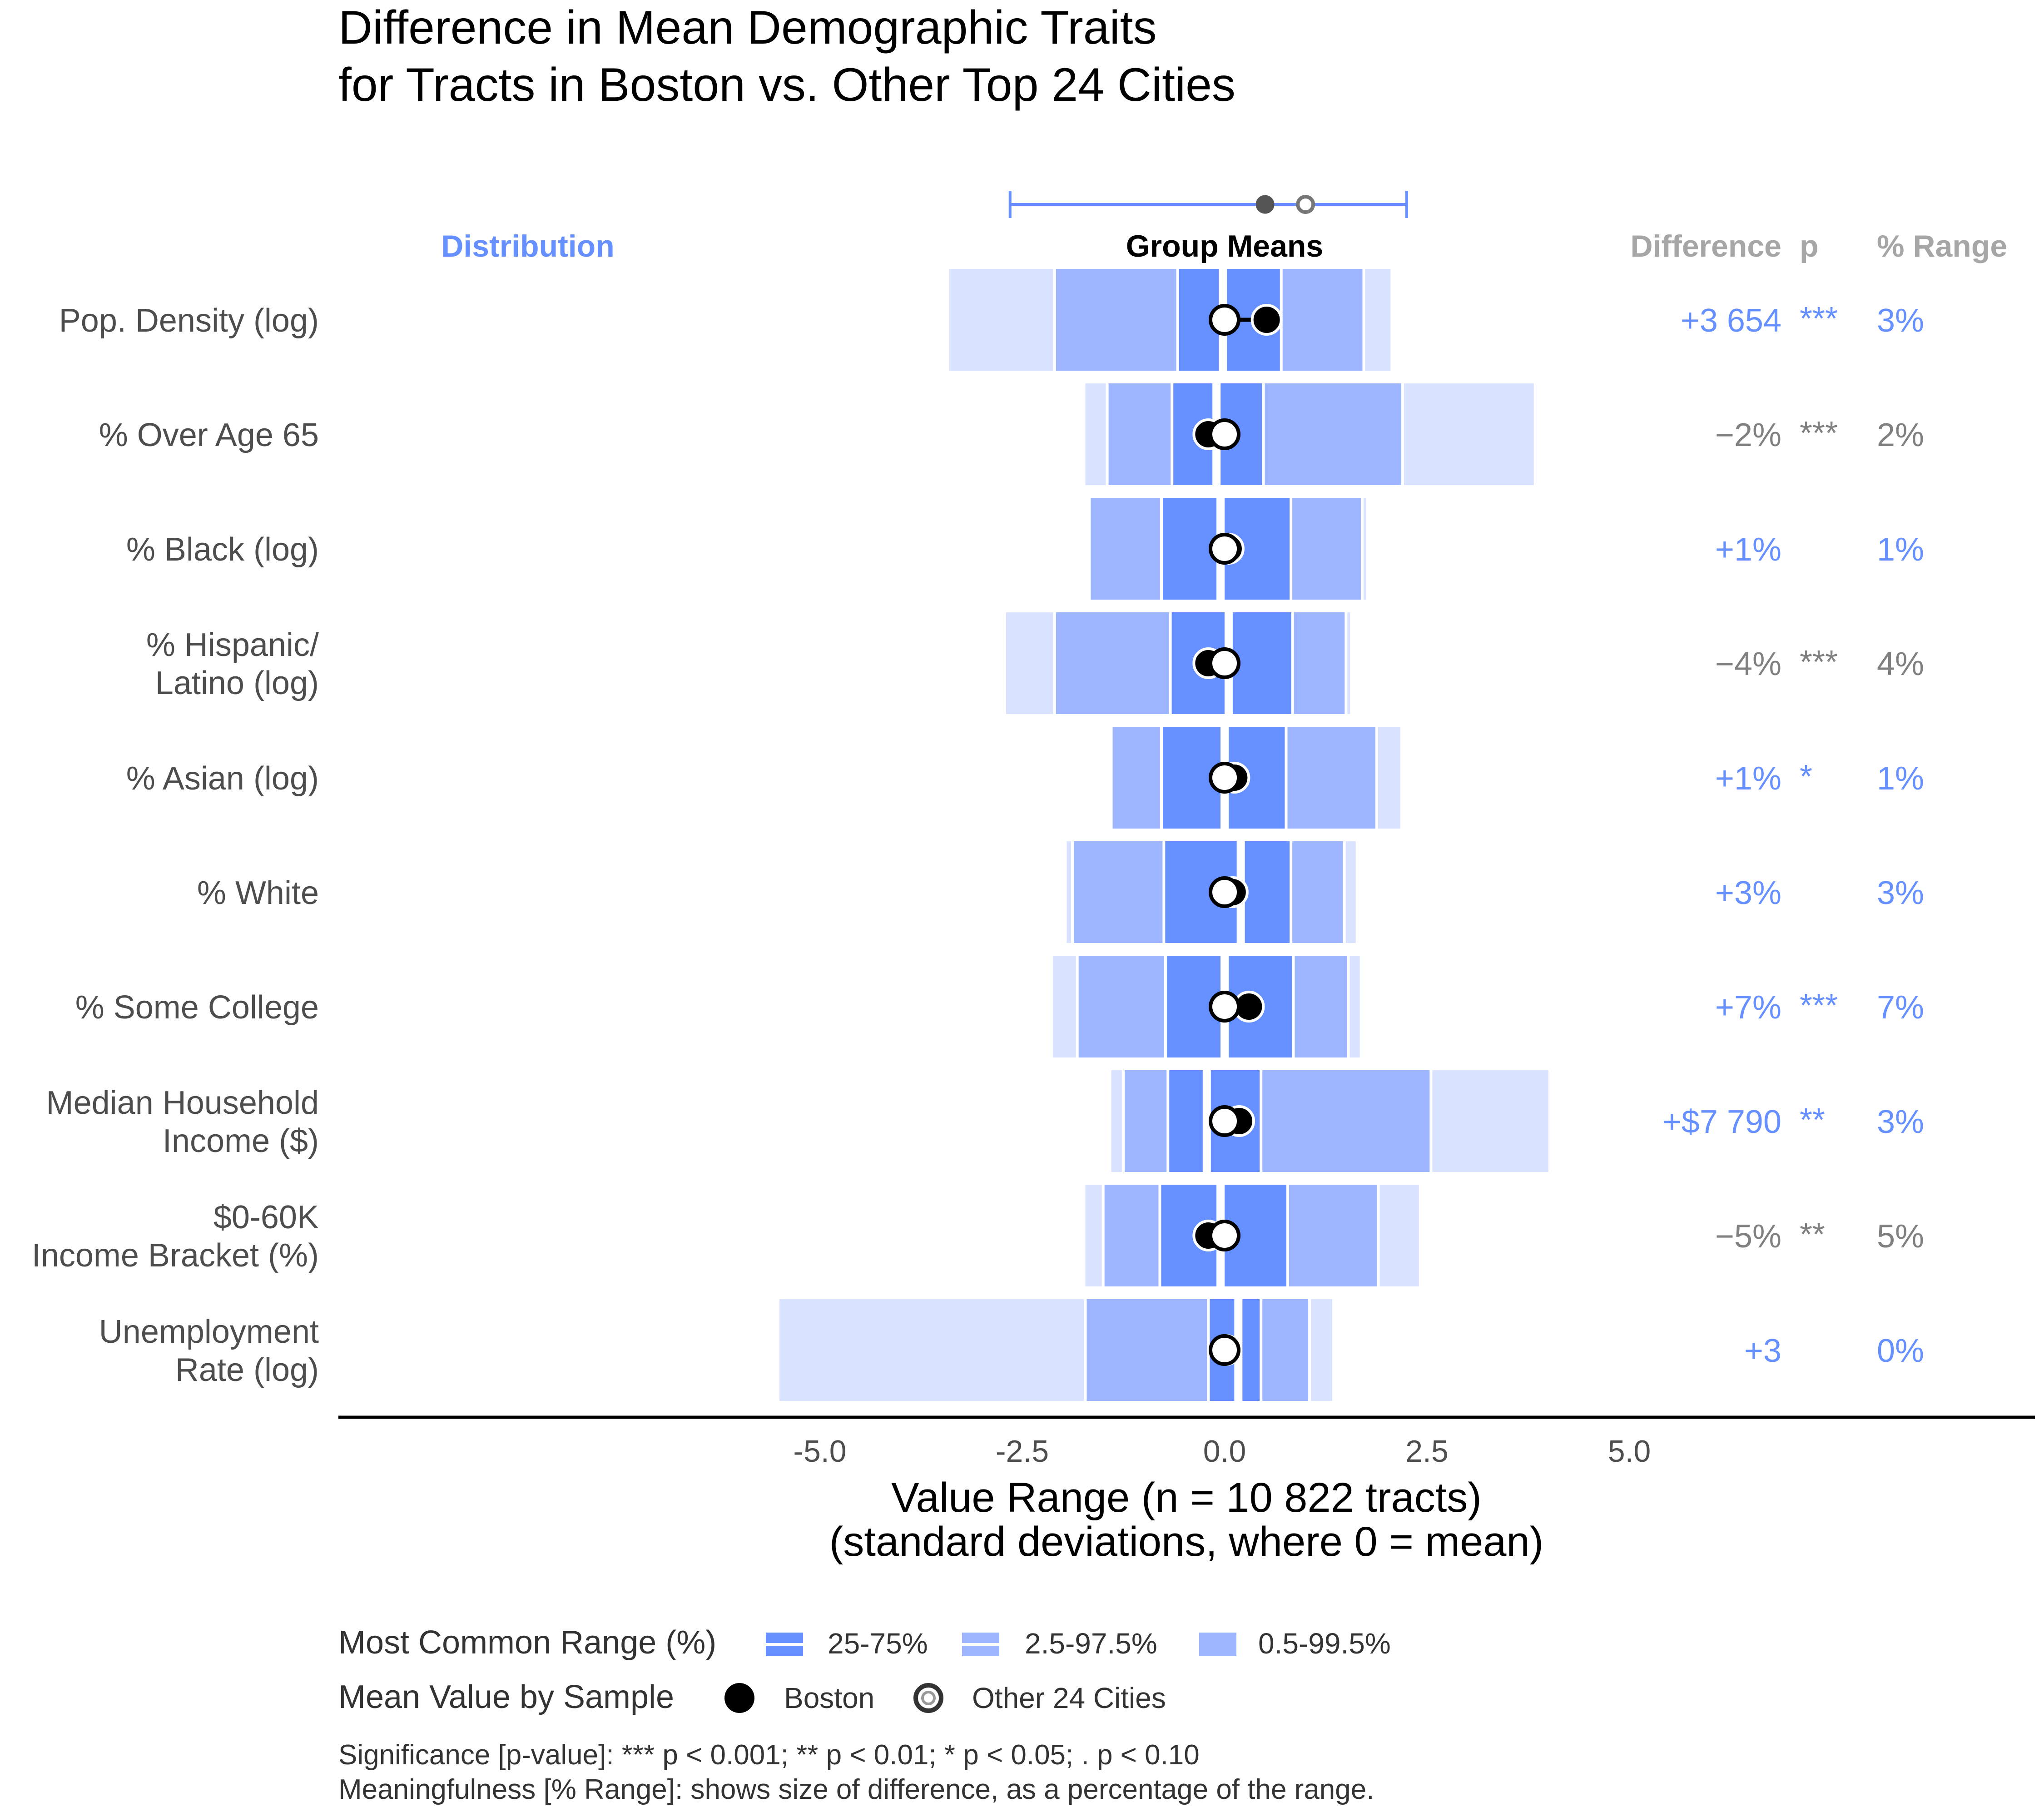 Image resolution: width=2044 pixels, height=1817 pixels. I want to click on row-2: % Black (log) +1% 1%, so click(1025, 549).